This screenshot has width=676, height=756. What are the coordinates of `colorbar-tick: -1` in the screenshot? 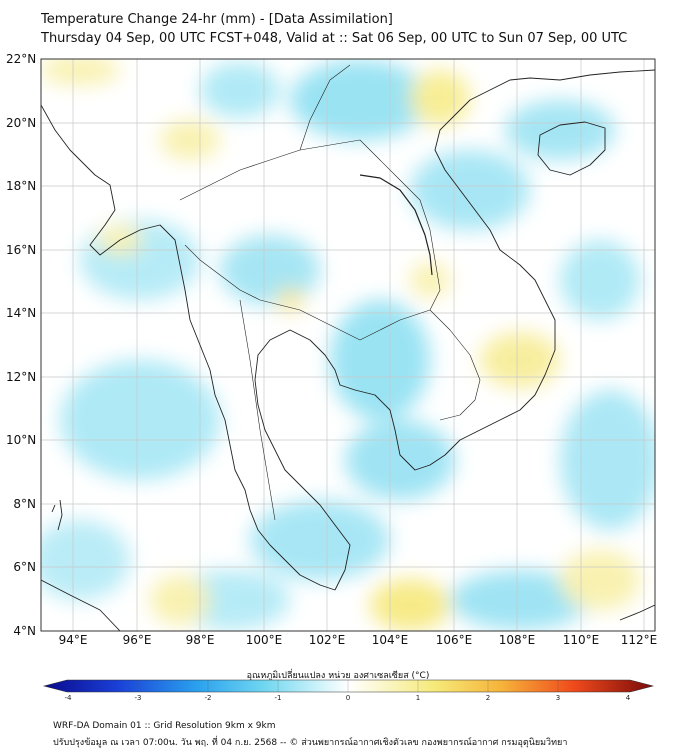 It's located at (278, 698).